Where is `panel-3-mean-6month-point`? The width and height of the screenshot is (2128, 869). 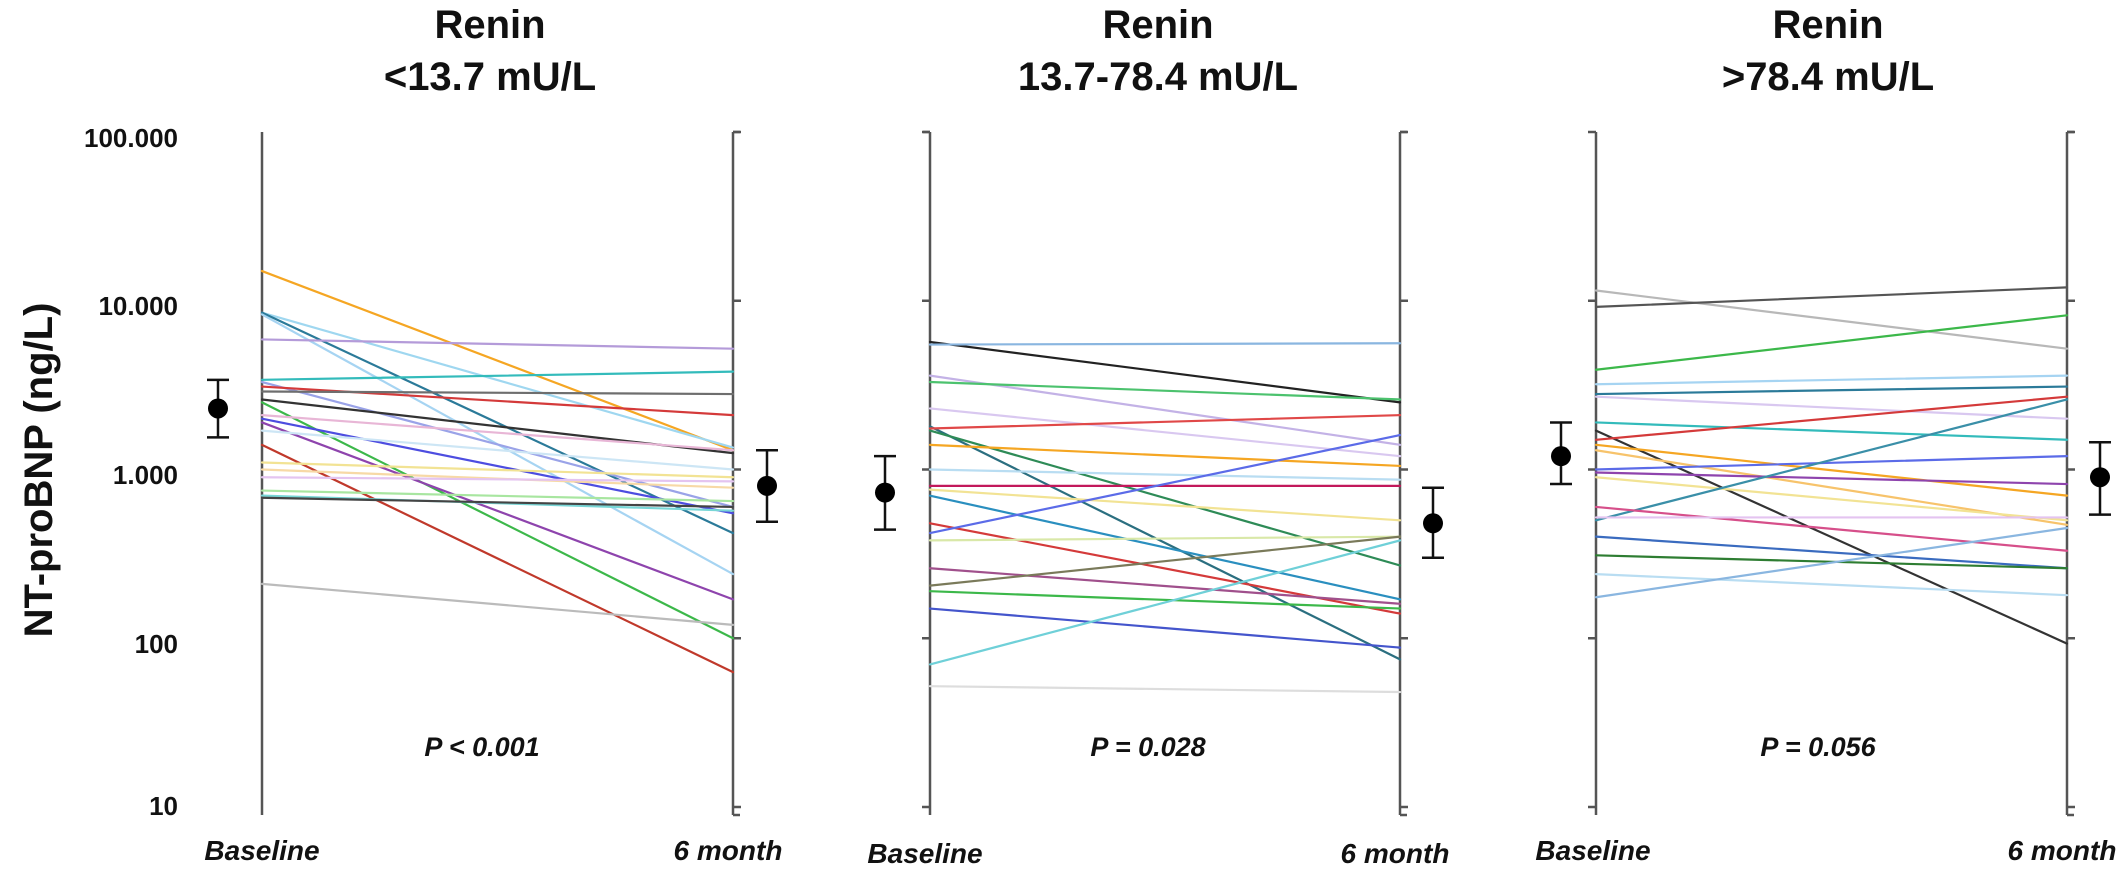 panel-3-mean-6month-point is located at coordinates (2100, 477).